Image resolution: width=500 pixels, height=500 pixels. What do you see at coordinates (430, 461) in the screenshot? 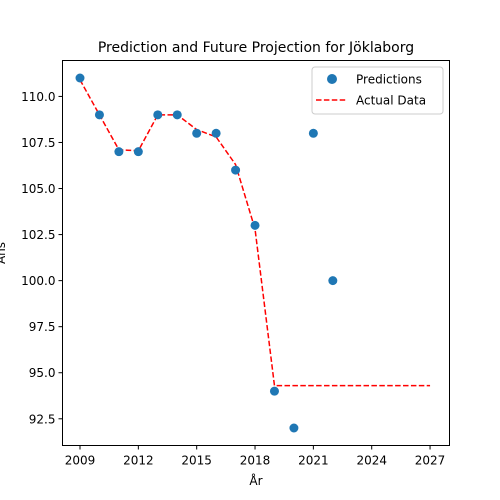
I see `x-tick-label: 2027` at bounding box center [430, 461].